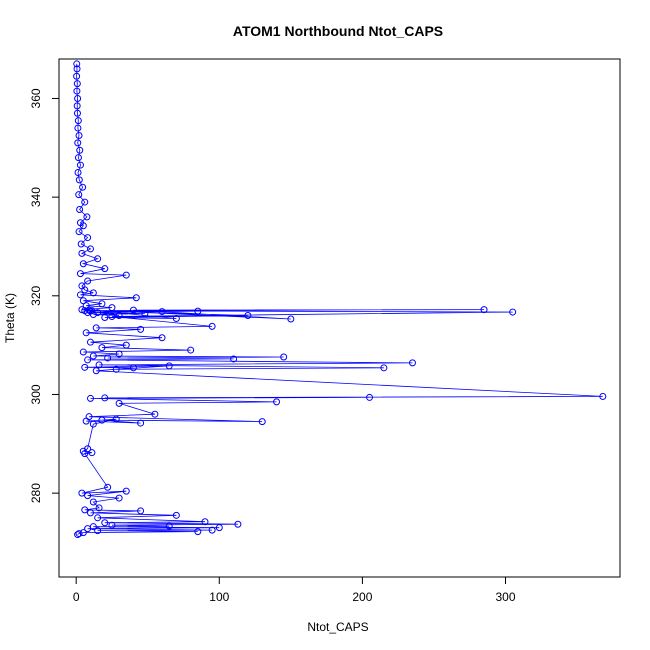 The height and width of the screenshot is (650, 650). What do you see at coordinates (36, 493) in the screenshot?
I see `y-tick-label: 280` at bounding box center [36, 493].